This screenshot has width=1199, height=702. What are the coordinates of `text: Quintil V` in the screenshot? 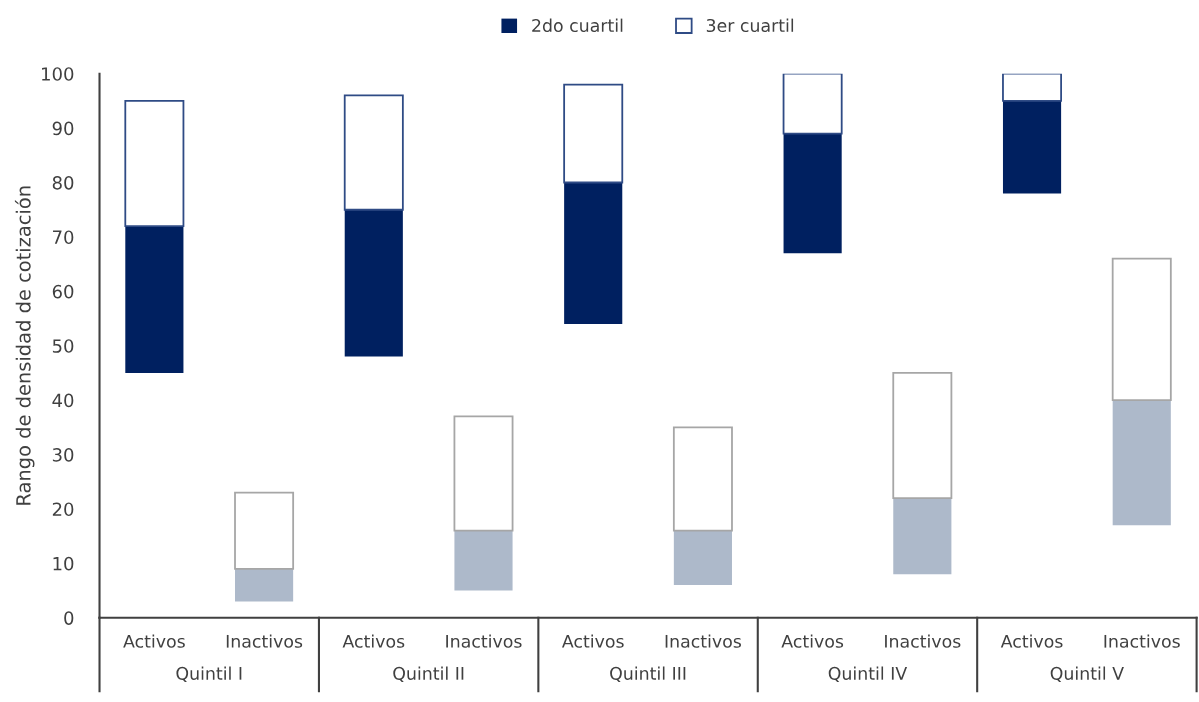 It's located at (1087, 674).